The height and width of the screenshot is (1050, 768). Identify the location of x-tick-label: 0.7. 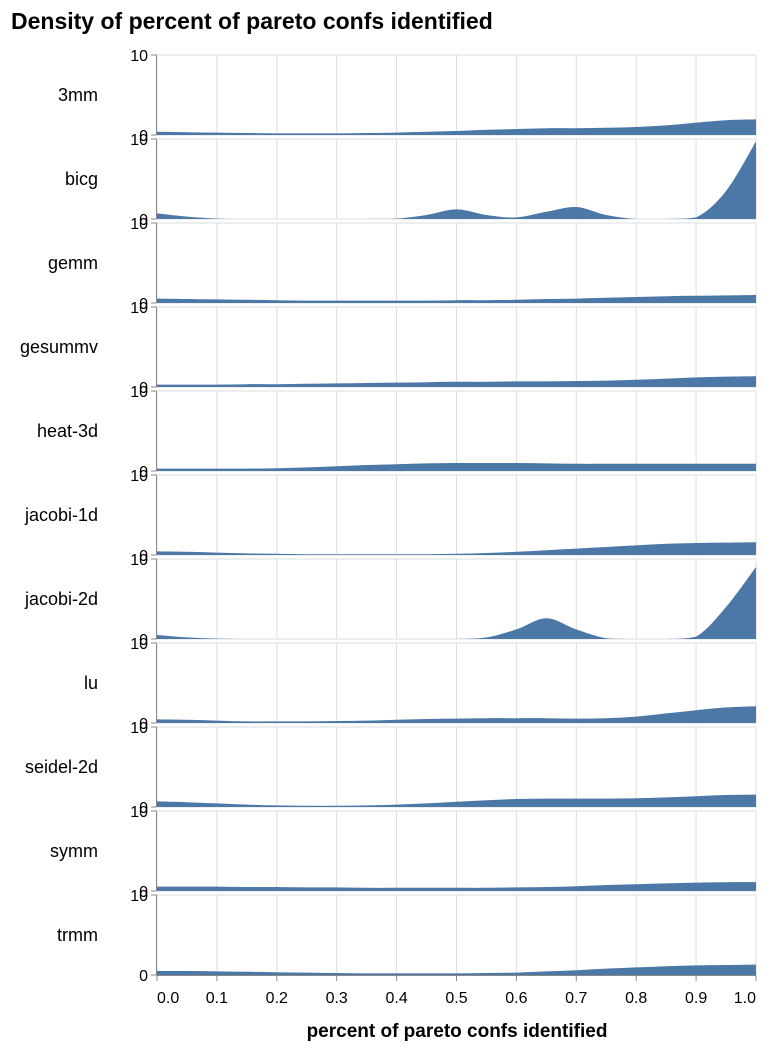
(576, 998).